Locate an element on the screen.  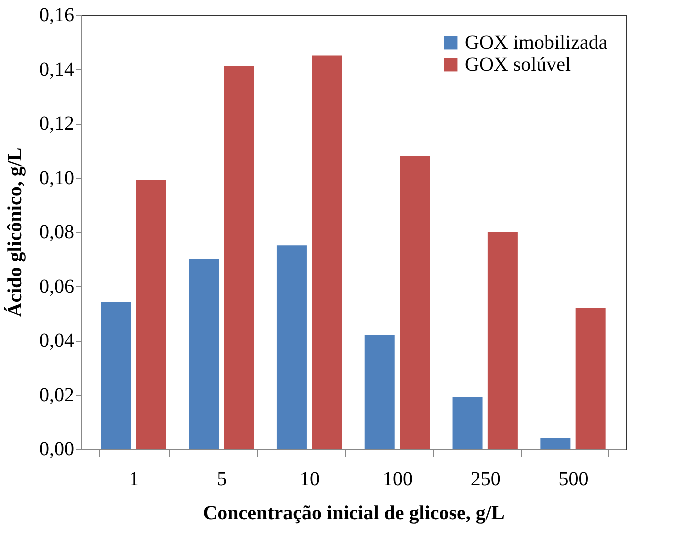
y-tick-label: 0,10 is located at coordinates (57, 178).